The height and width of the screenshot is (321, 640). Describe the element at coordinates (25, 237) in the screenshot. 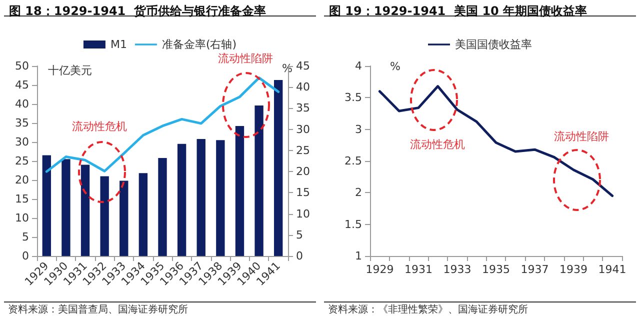

I see `y-tick-label: 5` at that location.